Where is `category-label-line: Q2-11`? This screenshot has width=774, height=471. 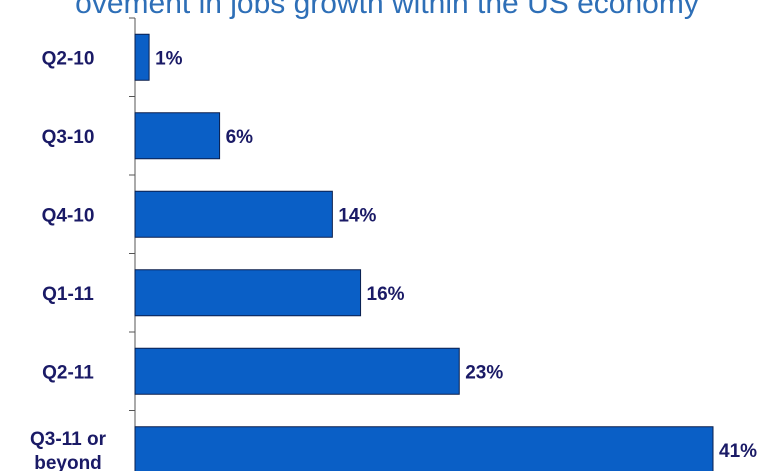 category-label-line: Q2-11 is located at coordinates (68, 372).